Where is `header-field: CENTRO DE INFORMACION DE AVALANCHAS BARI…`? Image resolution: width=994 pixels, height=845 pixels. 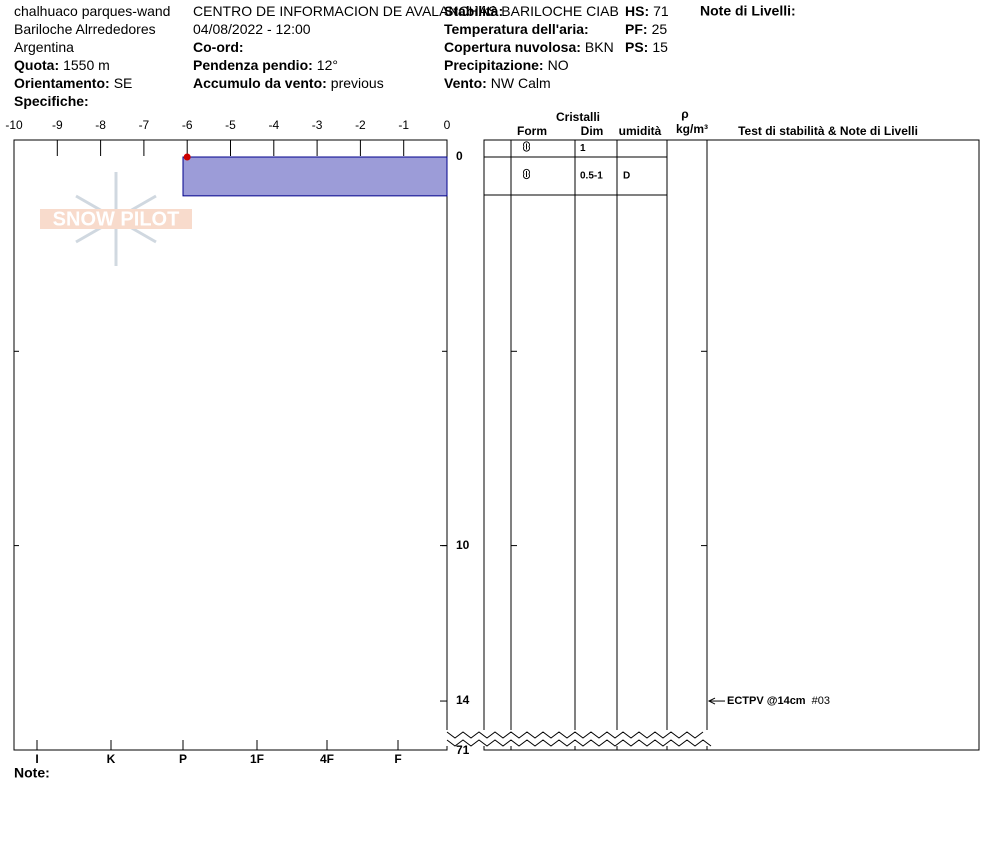 header-field: CENTRO DE INFORMACION DE AVALANCHAS BARI… is located at coordinates (406, 11).